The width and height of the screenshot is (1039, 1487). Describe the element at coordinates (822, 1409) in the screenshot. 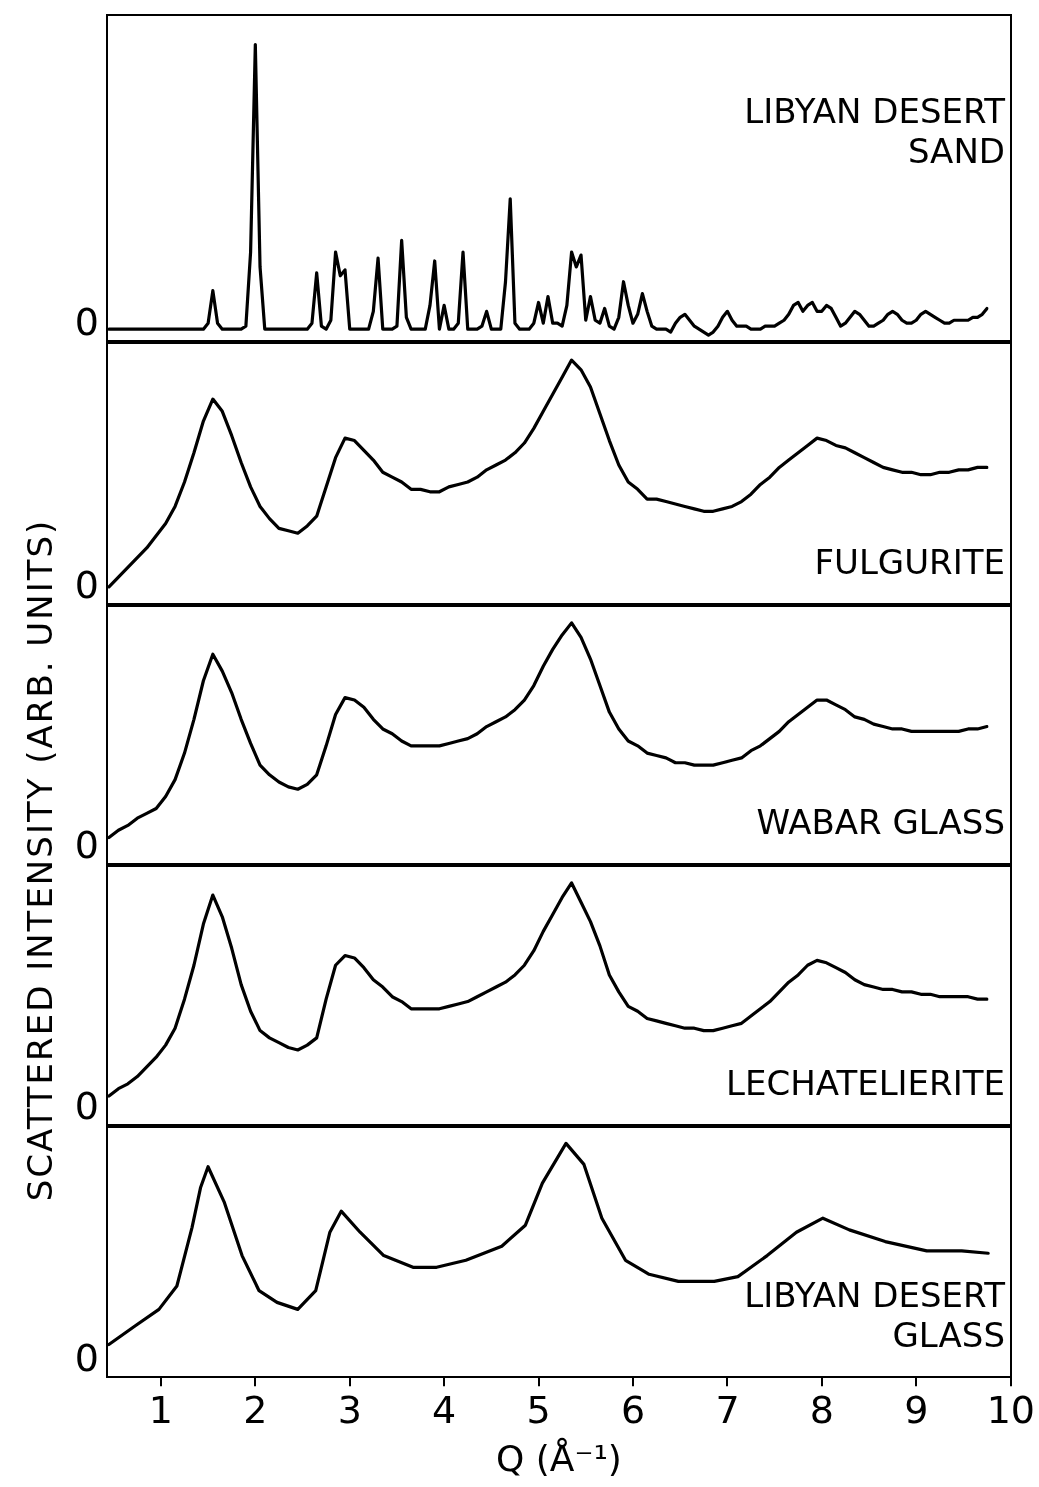

I see `x-tick-label: 8` at that location.